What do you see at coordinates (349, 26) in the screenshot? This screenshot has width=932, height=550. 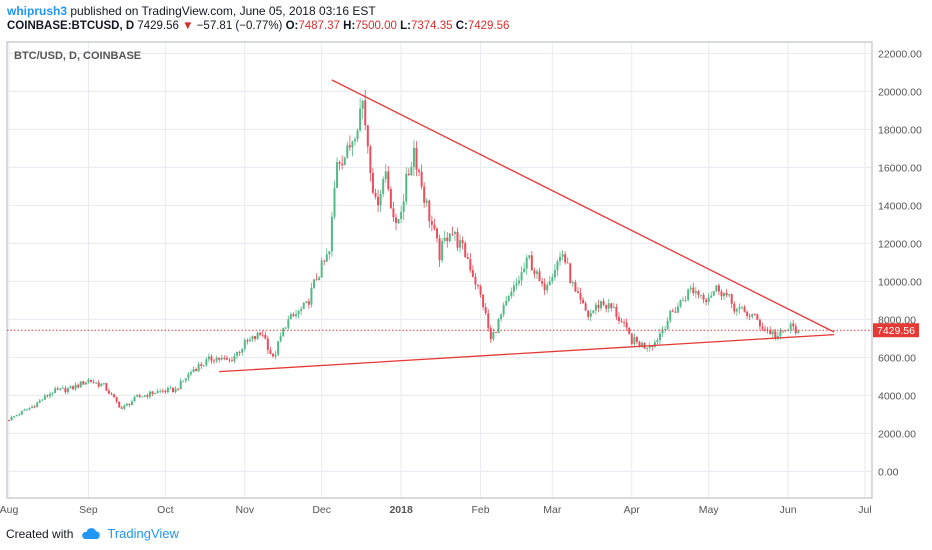 I see `high-label: H:` at bounding box center [349, 26].